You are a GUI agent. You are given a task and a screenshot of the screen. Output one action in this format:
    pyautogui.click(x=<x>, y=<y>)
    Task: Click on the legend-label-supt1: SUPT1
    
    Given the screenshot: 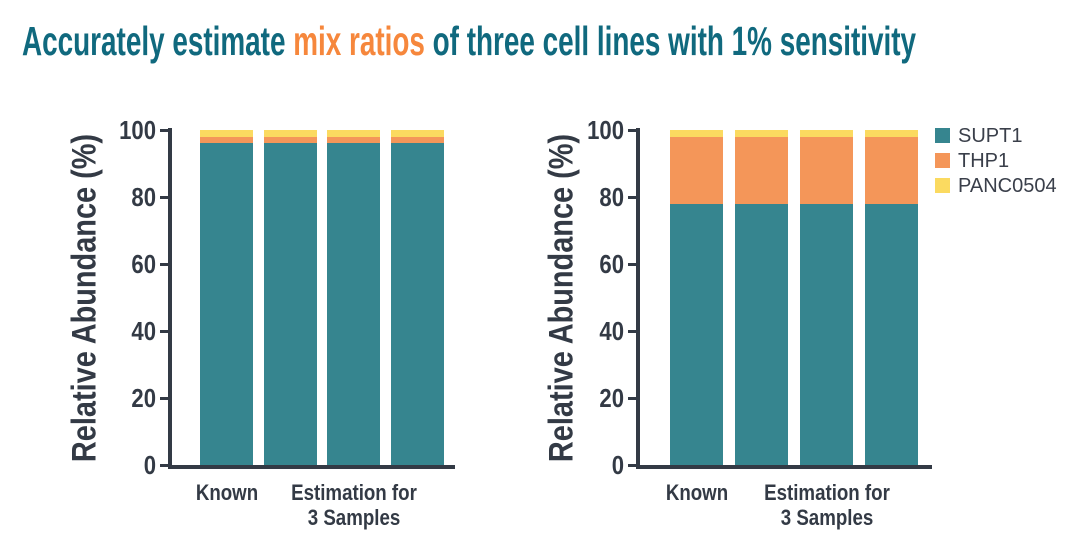 What is the action you would take?
    pyautogui.click(x=990, y=135)
    